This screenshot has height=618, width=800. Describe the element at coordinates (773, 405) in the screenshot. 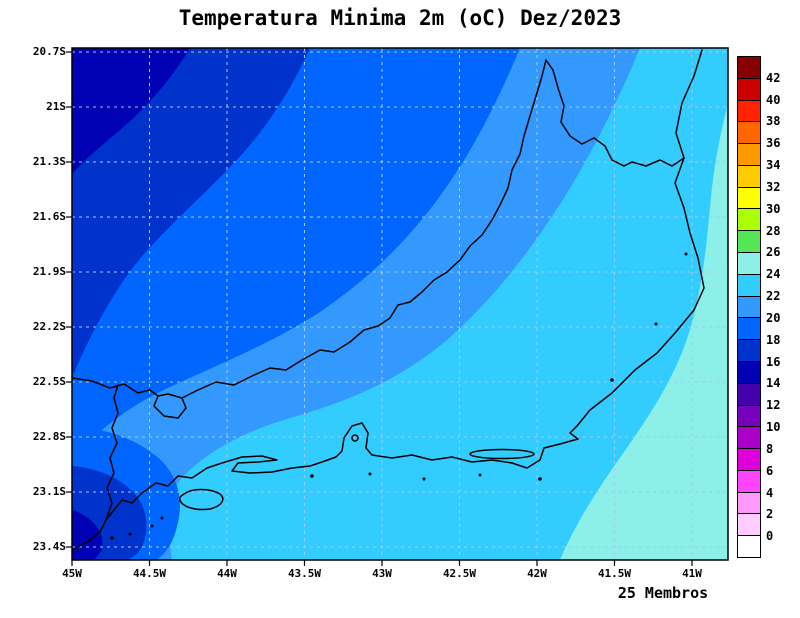

I see `colorbar-label: 12` at that location.